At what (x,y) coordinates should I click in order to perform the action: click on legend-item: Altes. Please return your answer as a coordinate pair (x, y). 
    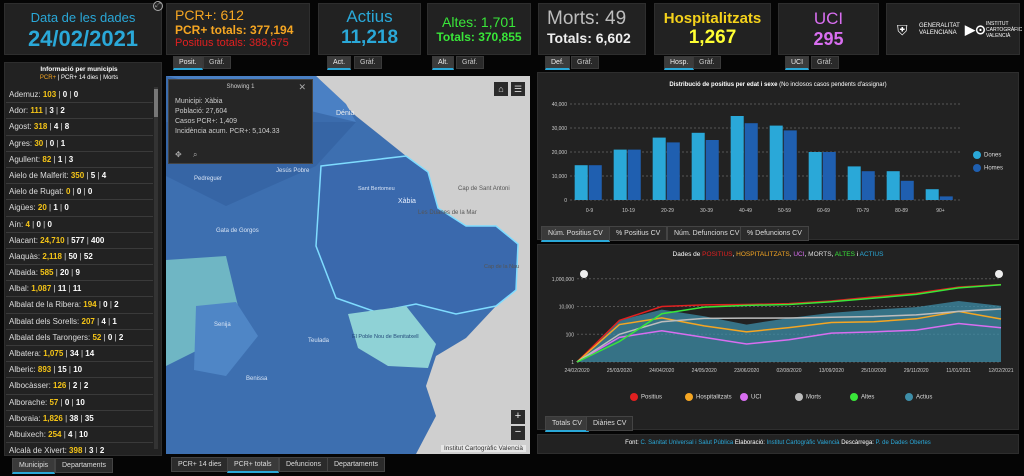
    Looking at the image, I should click on (862, 397).